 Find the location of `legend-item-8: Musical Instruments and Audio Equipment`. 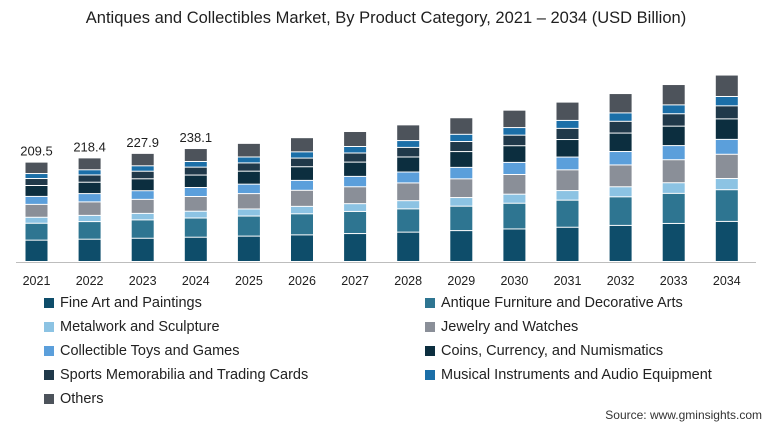

legend-item-8: Musical Instruments and Audio Equipment is located at coordinates (568, 375).